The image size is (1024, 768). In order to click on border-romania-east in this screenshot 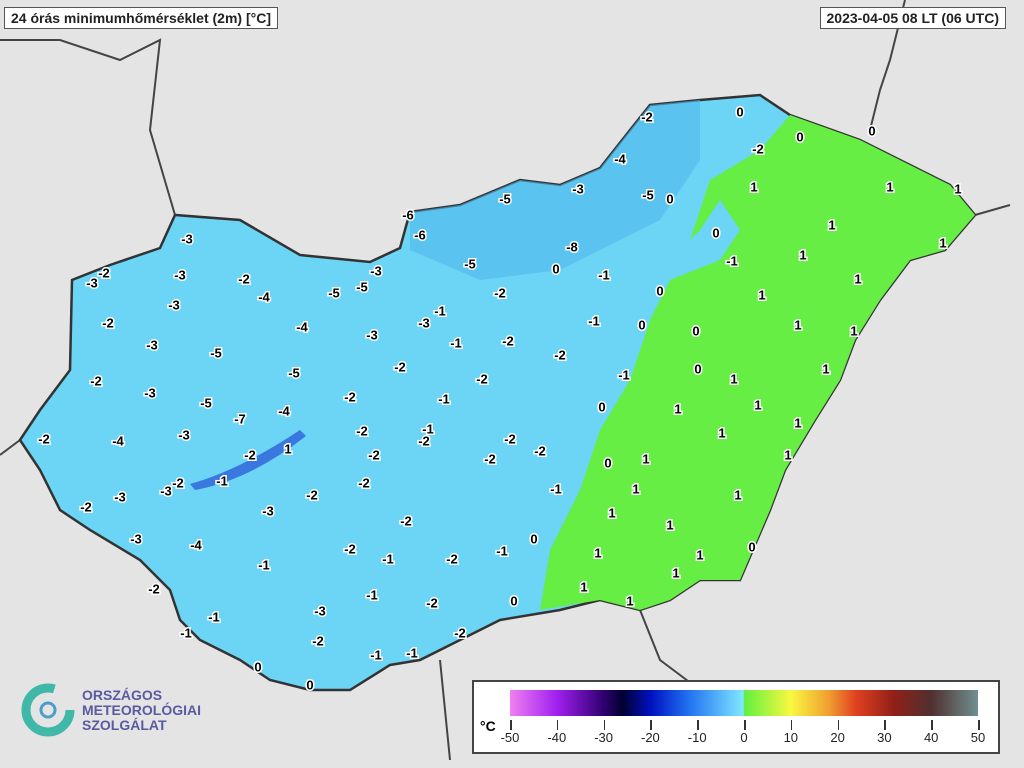, I will do `click(992, 210)`.